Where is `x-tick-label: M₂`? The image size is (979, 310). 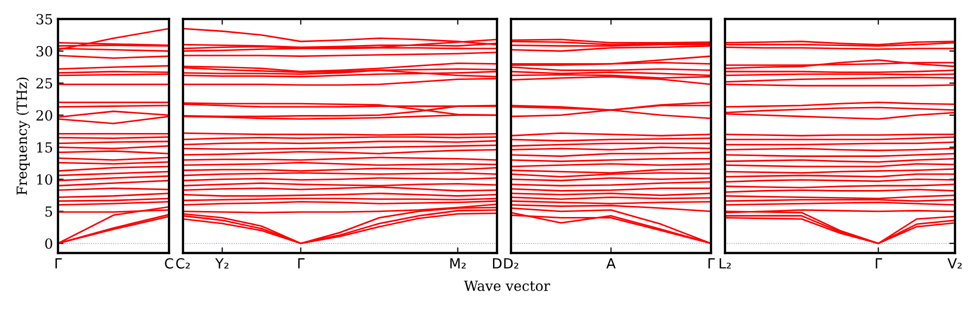
x-tick-label: M₂ is located at coordinates (458, 263).